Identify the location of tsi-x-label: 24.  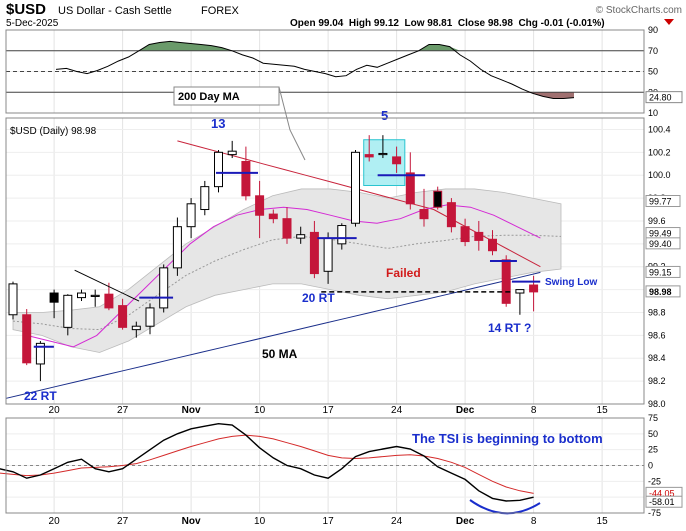
(397, 521).